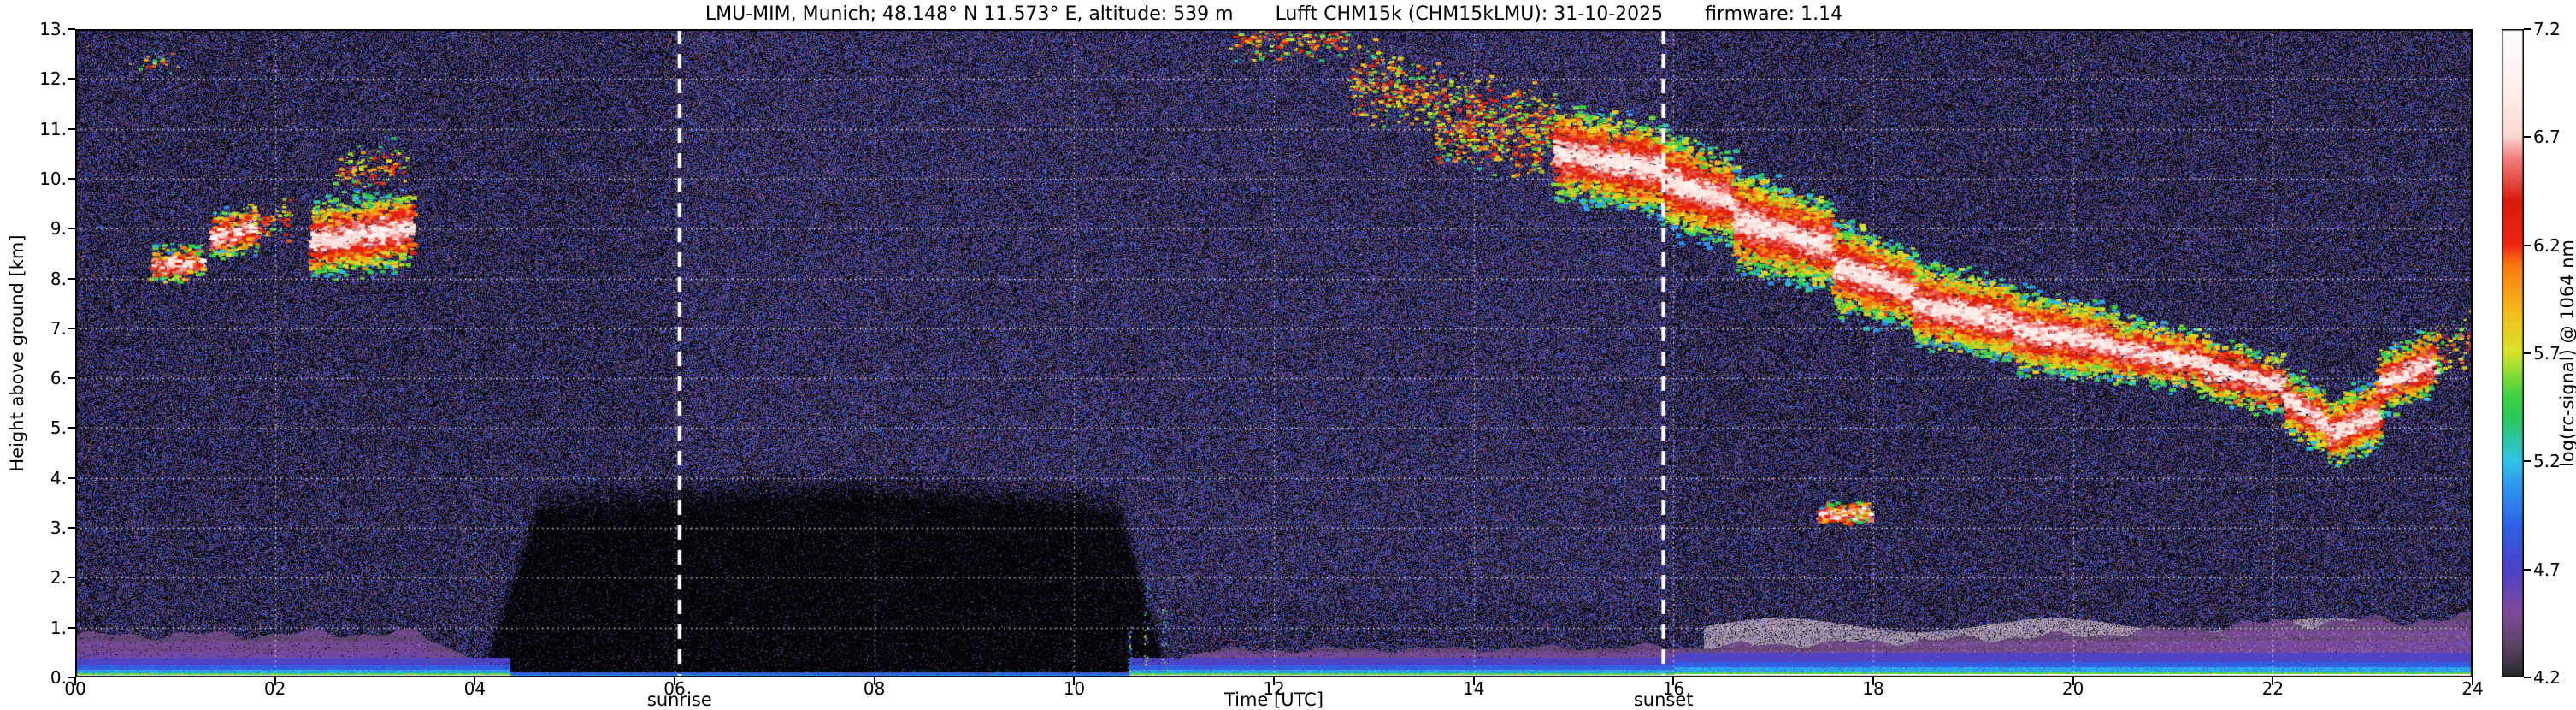 The height and width of the screenshot is (710, 2576). Describe the element at coordinates (2547, 677) in the screenshot. I see `colorbar-tick-label: 4.2` at that location.